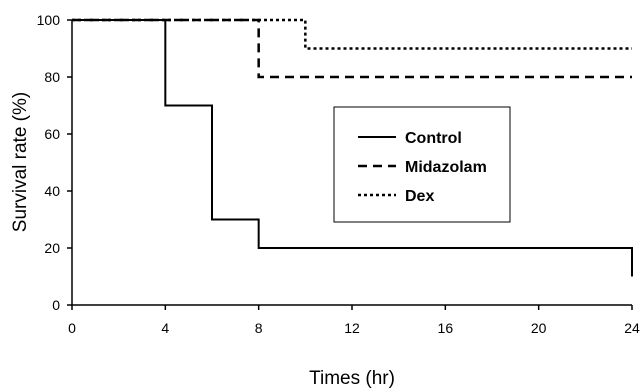  I want to click on series-line-dex, so click(352, 34).